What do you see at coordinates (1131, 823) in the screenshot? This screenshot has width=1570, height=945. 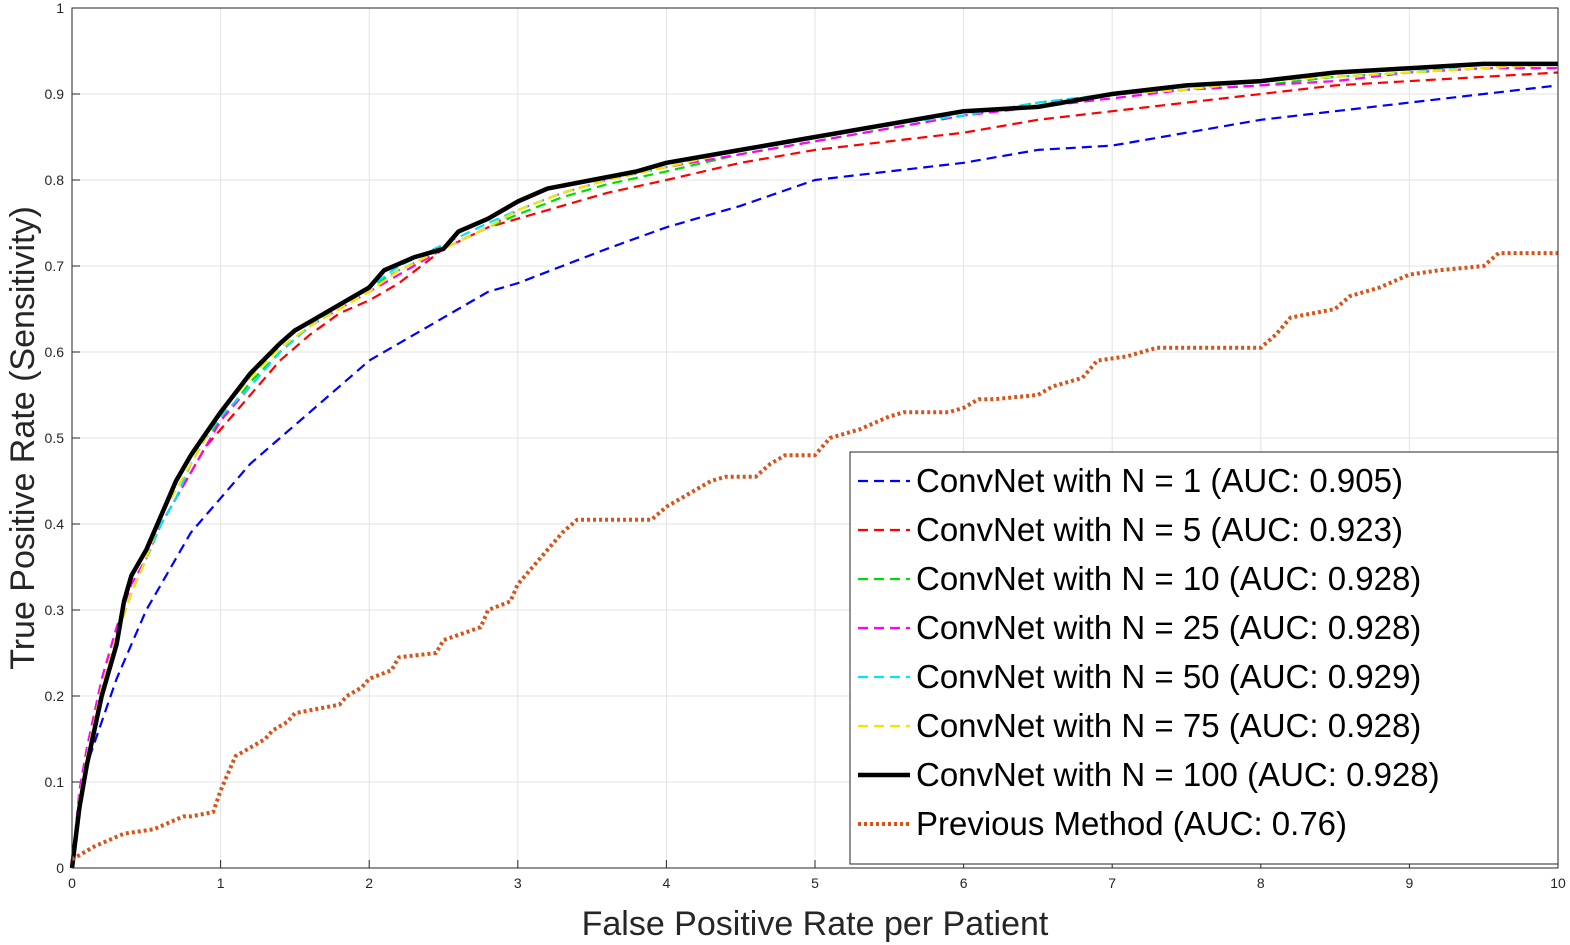 I see `legend-entry-label: Previous Method (AUC: 0.76)` at bounding box center [1131, 823].